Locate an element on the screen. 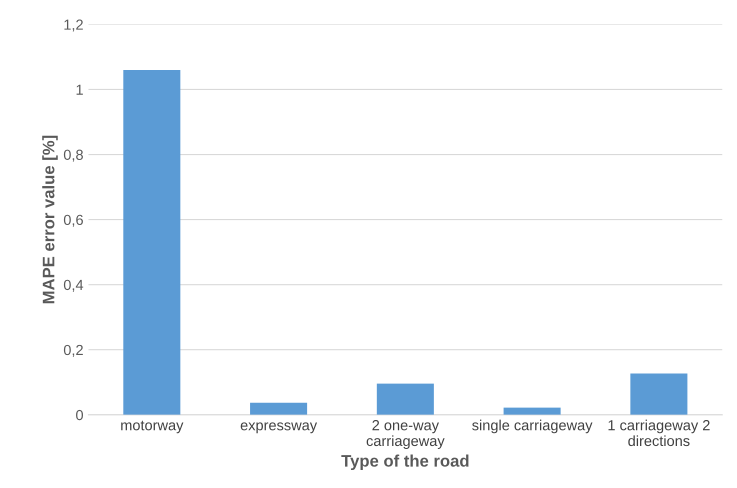  x-tick-label: single carriageway is located at coordinates (532, 427).